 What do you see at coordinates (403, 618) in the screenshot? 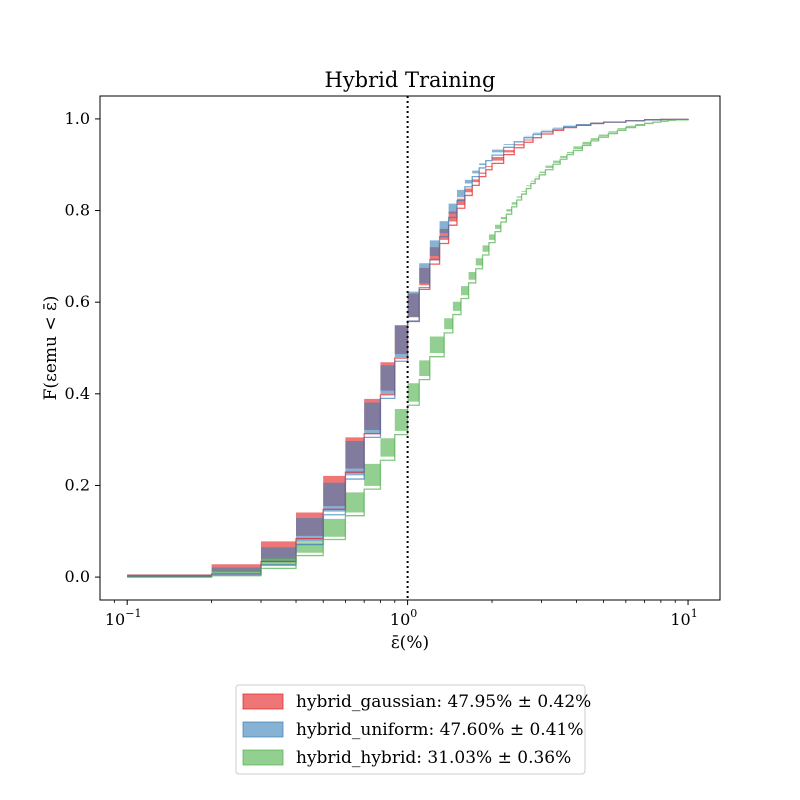
I see `x-tick-label: 10⁰` at bounding box center [403, 618].